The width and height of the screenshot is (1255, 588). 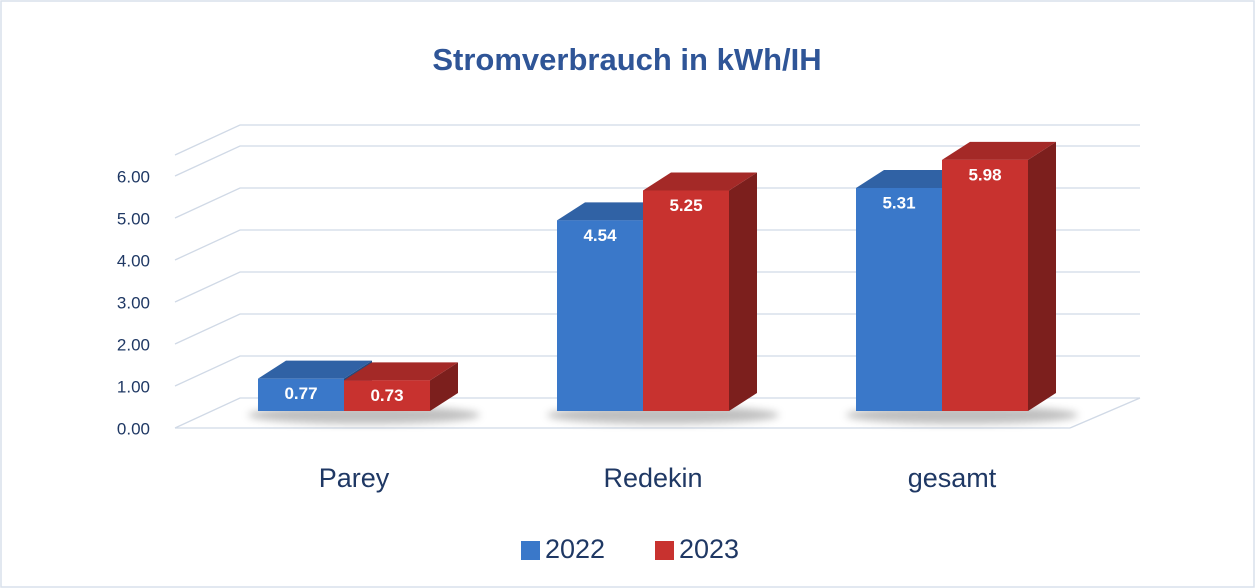 What do you see at coordinates (600, 235) in the screenshot?
I see `value-label: 4.54` at bounding box center [600, 235].